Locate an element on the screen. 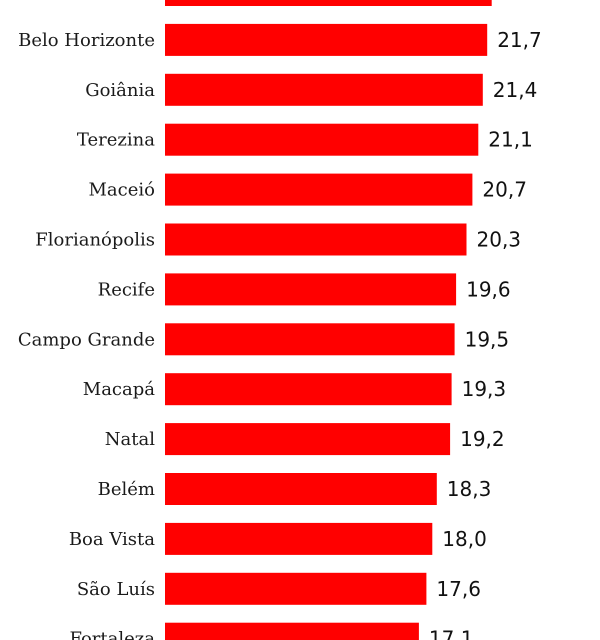 The width and height of the screenshot is (600, 640). value-label: 19,5 is located at coordinates (487, 339).